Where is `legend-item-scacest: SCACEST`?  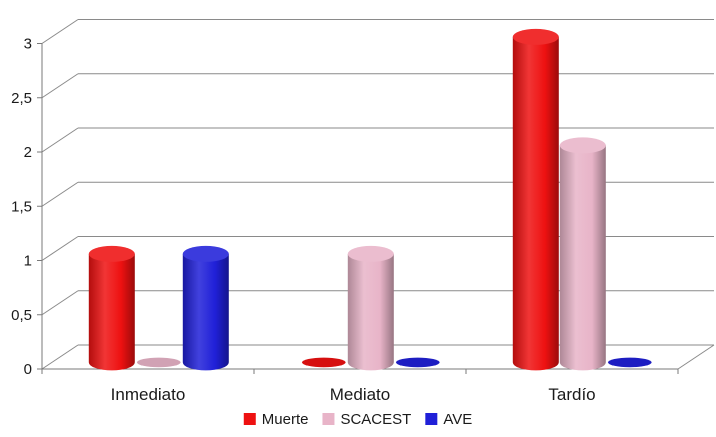 legend-item-scacest: SCACEST is located at coordinates (366, 419).